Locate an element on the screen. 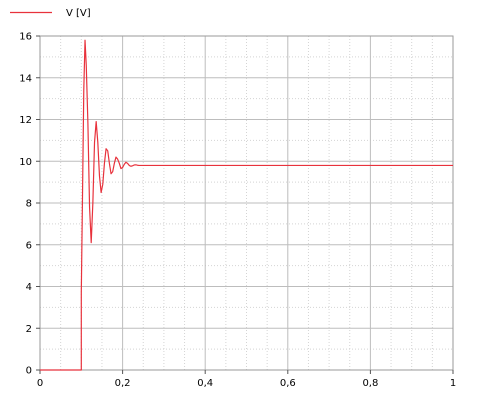 The image size is (482, 408). y-axis: 0 2 4 6 8 10 12 14 16 is located at coordinates (29, 204).